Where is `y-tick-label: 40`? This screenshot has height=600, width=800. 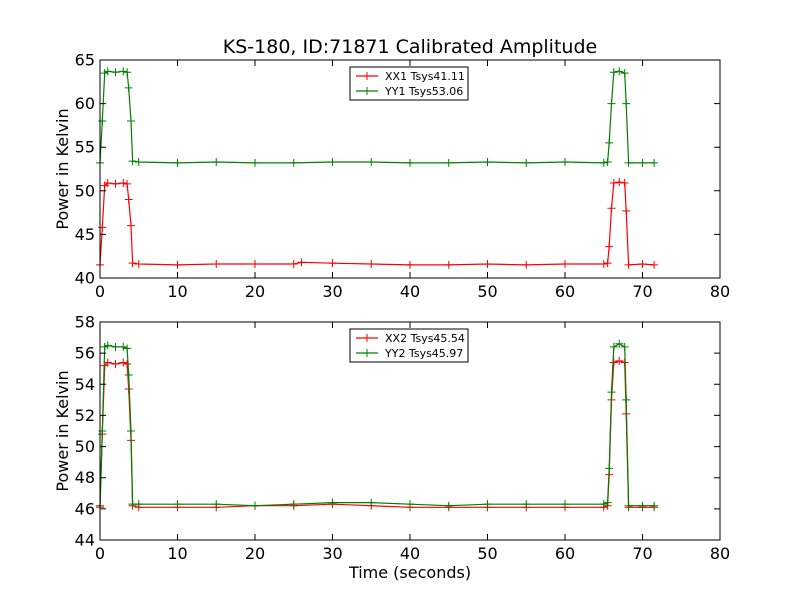 y-tick-label: 40 is located at coordinates (85, 278).